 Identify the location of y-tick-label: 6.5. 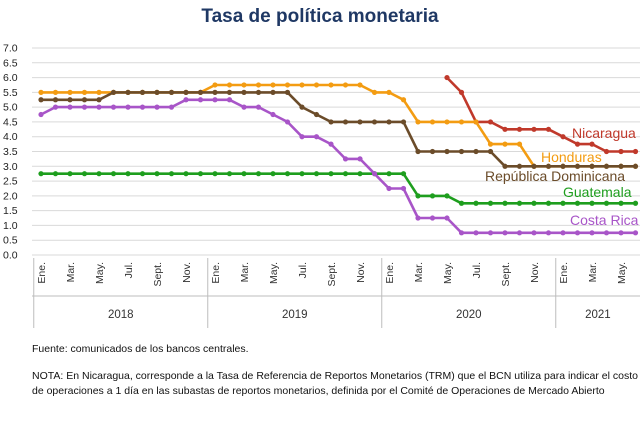
(10, 63).